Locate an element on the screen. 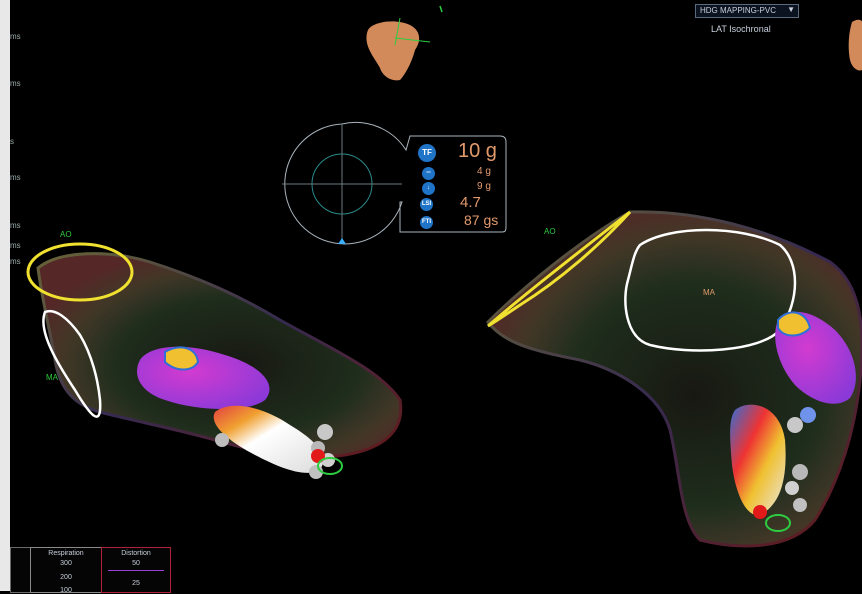 Image resolution: width=862 pixels, height=594 pixels. map-type-label: LAT Isochronal is located at coordinates (741, 29).